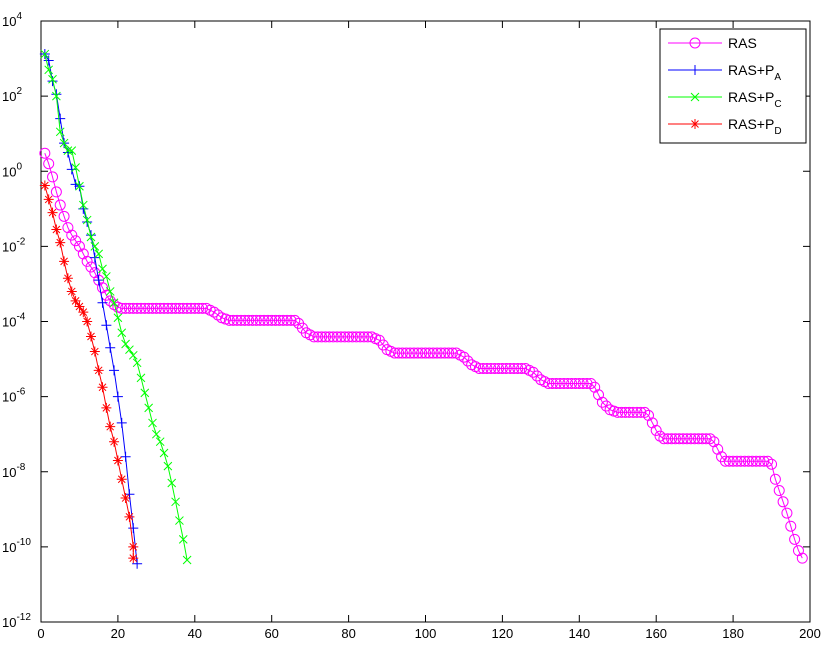 Image resolution: width=830 pixels, height=646 pixels. What do you see at coordinates (118, 633) in the screenshot?
I see `x-tick-label: 20` at bounding box center [118, 633].